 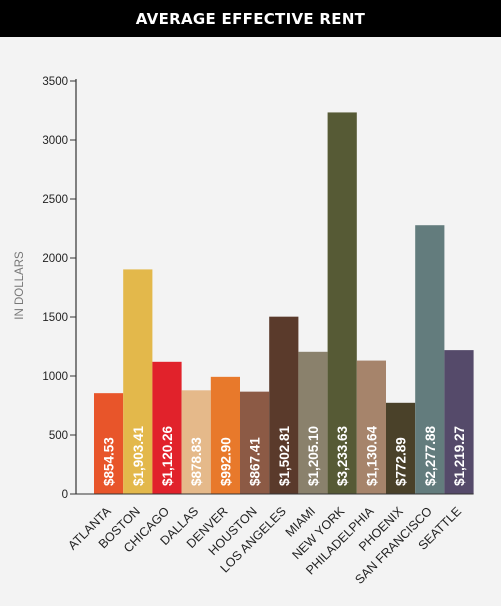 I want to click on bar-value-label: $2,277.88, so click(x=430, y=455).